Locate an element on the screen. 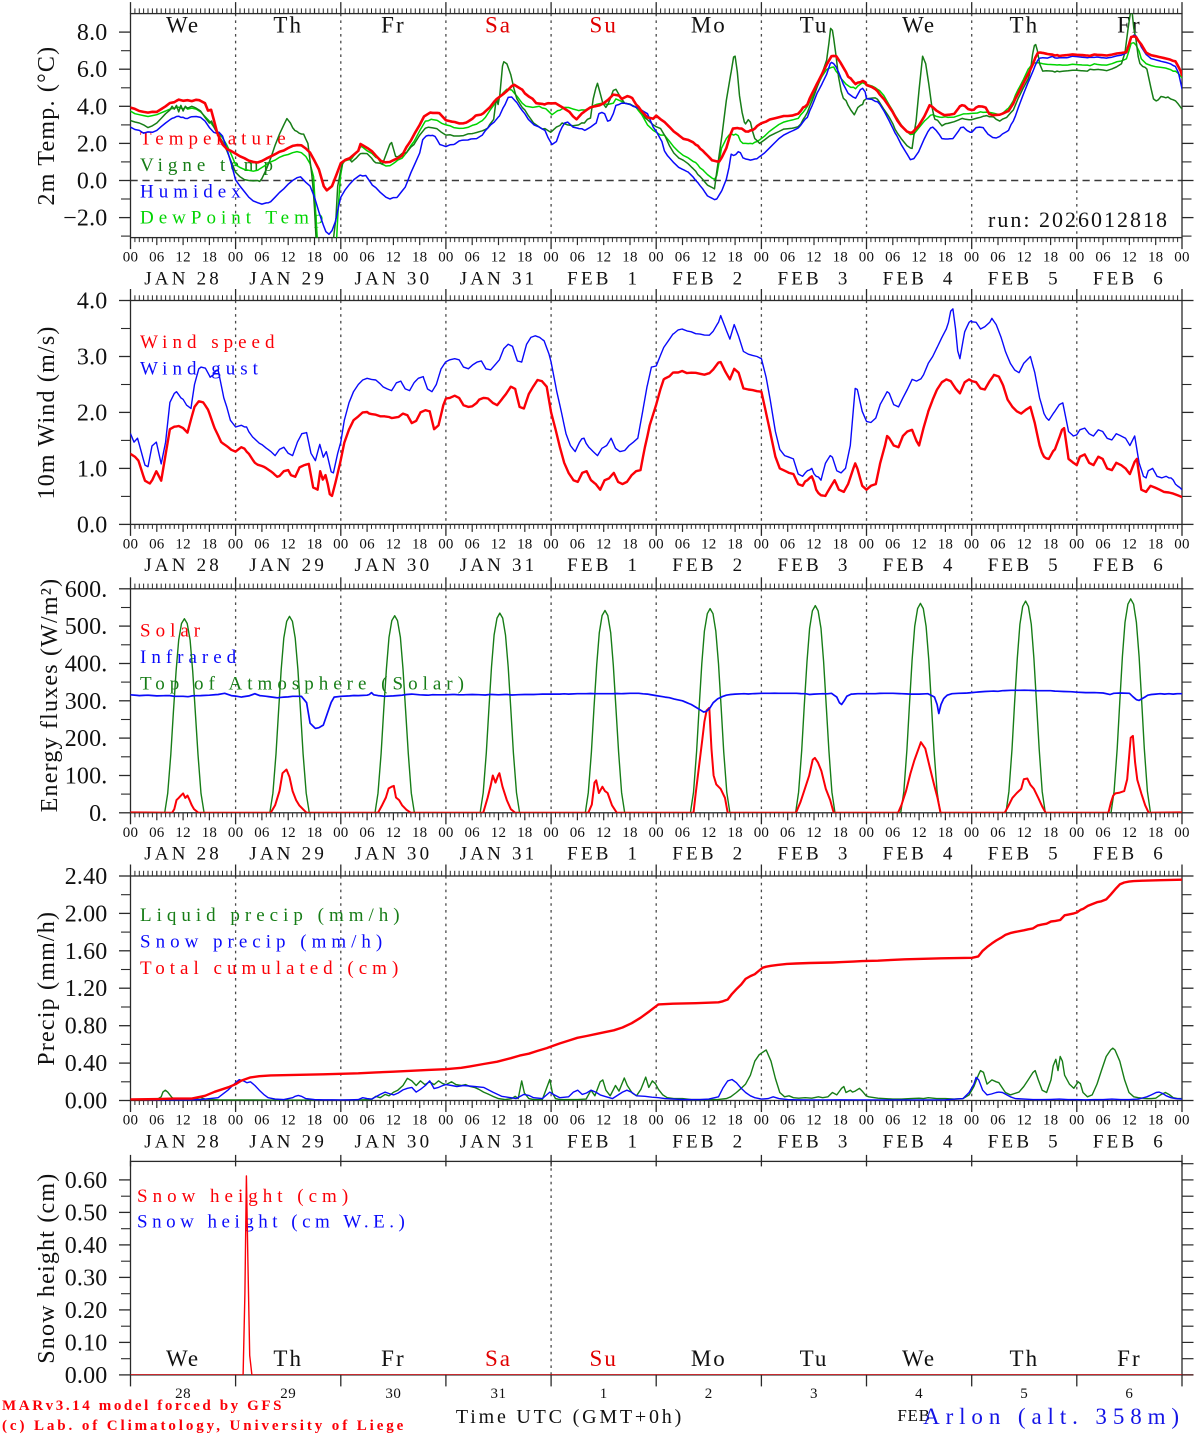 The width and height of the screenshot is (1194, 1440). svg-text: FEB 6 is located at coordinates (1129, 854).